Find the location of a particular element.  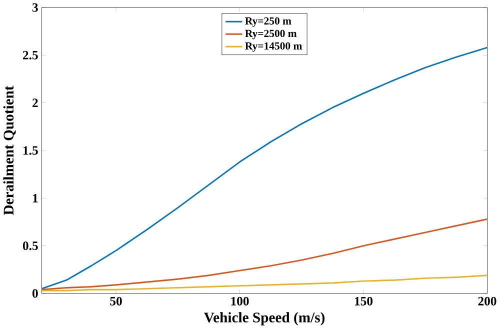

legend-label: Ry=250 m is located at coordinates (268, 22).